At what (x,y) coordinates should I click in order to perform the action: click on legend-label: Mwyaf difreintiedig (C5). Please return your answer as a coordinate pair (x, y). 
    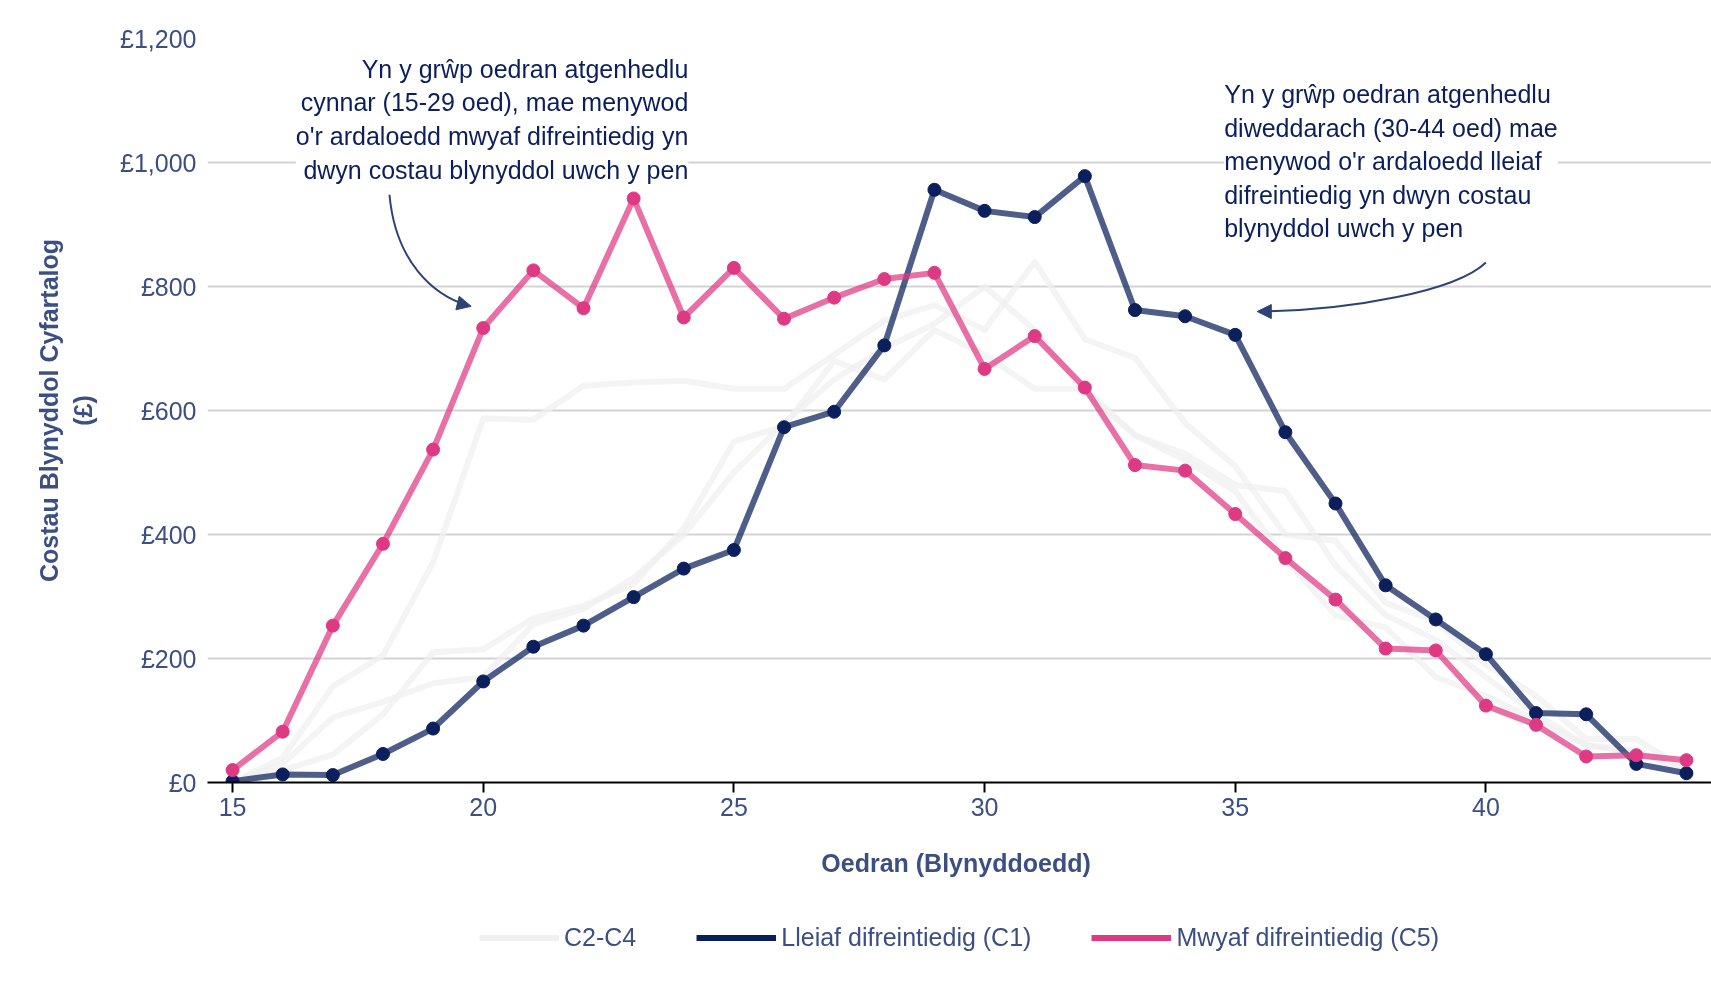
    Looking at the image, I should click on (1307, 937).